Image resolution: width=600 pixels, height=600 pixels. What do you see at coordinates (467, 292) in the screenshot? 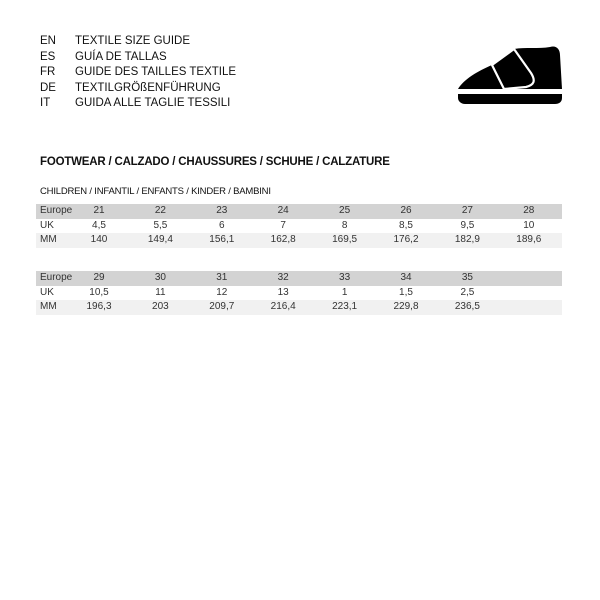
I see `table-cell: 2,5` at bounding box center [467, 292].